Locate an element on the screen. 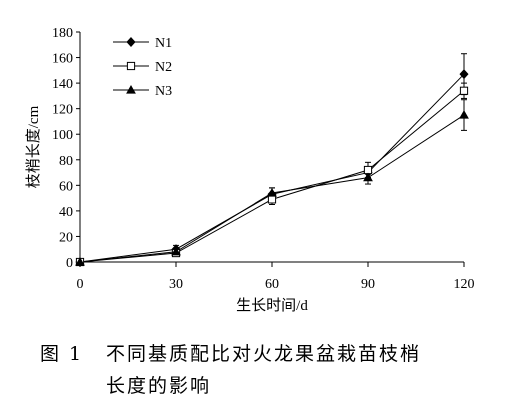 Image resolution: width=528 pixels, height=417 pixels. legend-label: N1 is located at coordinates (163, 43).